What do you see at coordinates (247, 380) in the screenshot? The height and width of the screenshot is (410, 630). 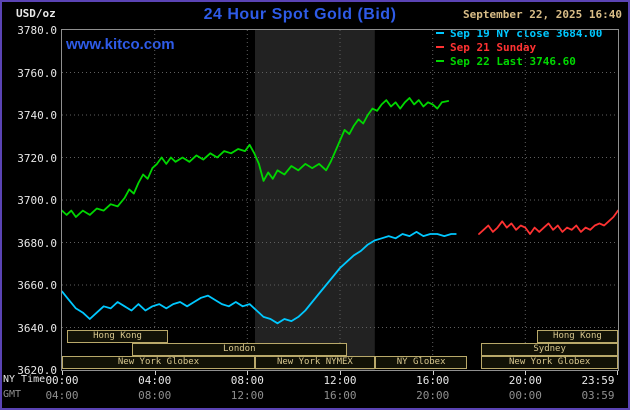 I see `x-axis-ny-tick-label: 08:00` at bounding box center [247, 380].